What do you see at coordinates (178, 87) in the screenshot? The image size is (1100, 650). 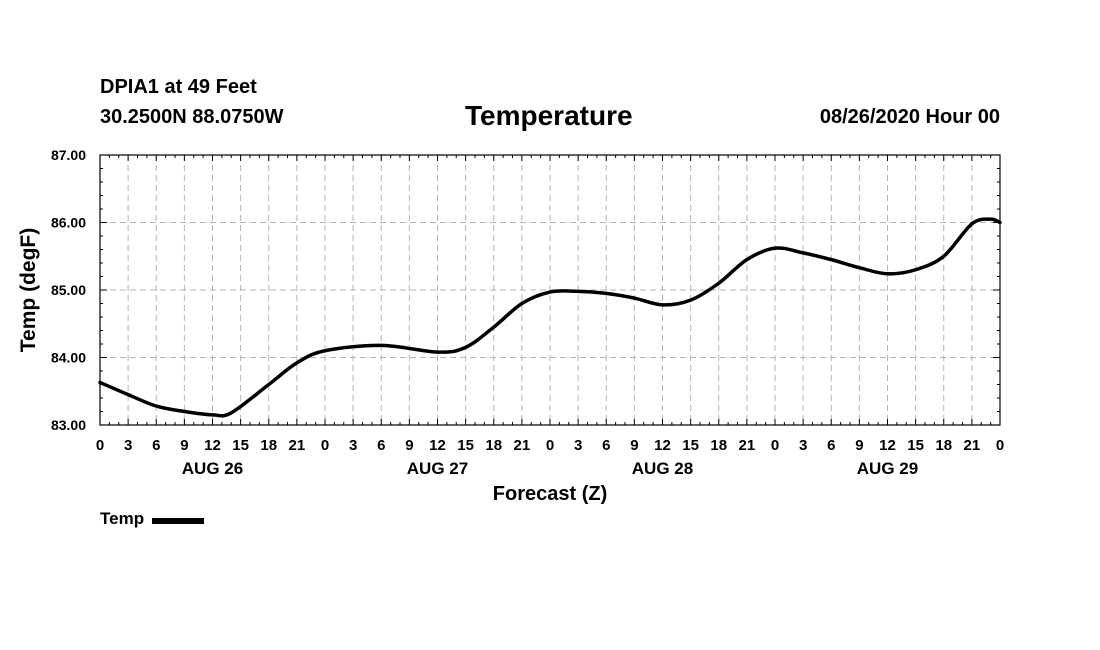 I see `station-label: DPIA1 at 49 Feet` at bounding box center [178, 87].